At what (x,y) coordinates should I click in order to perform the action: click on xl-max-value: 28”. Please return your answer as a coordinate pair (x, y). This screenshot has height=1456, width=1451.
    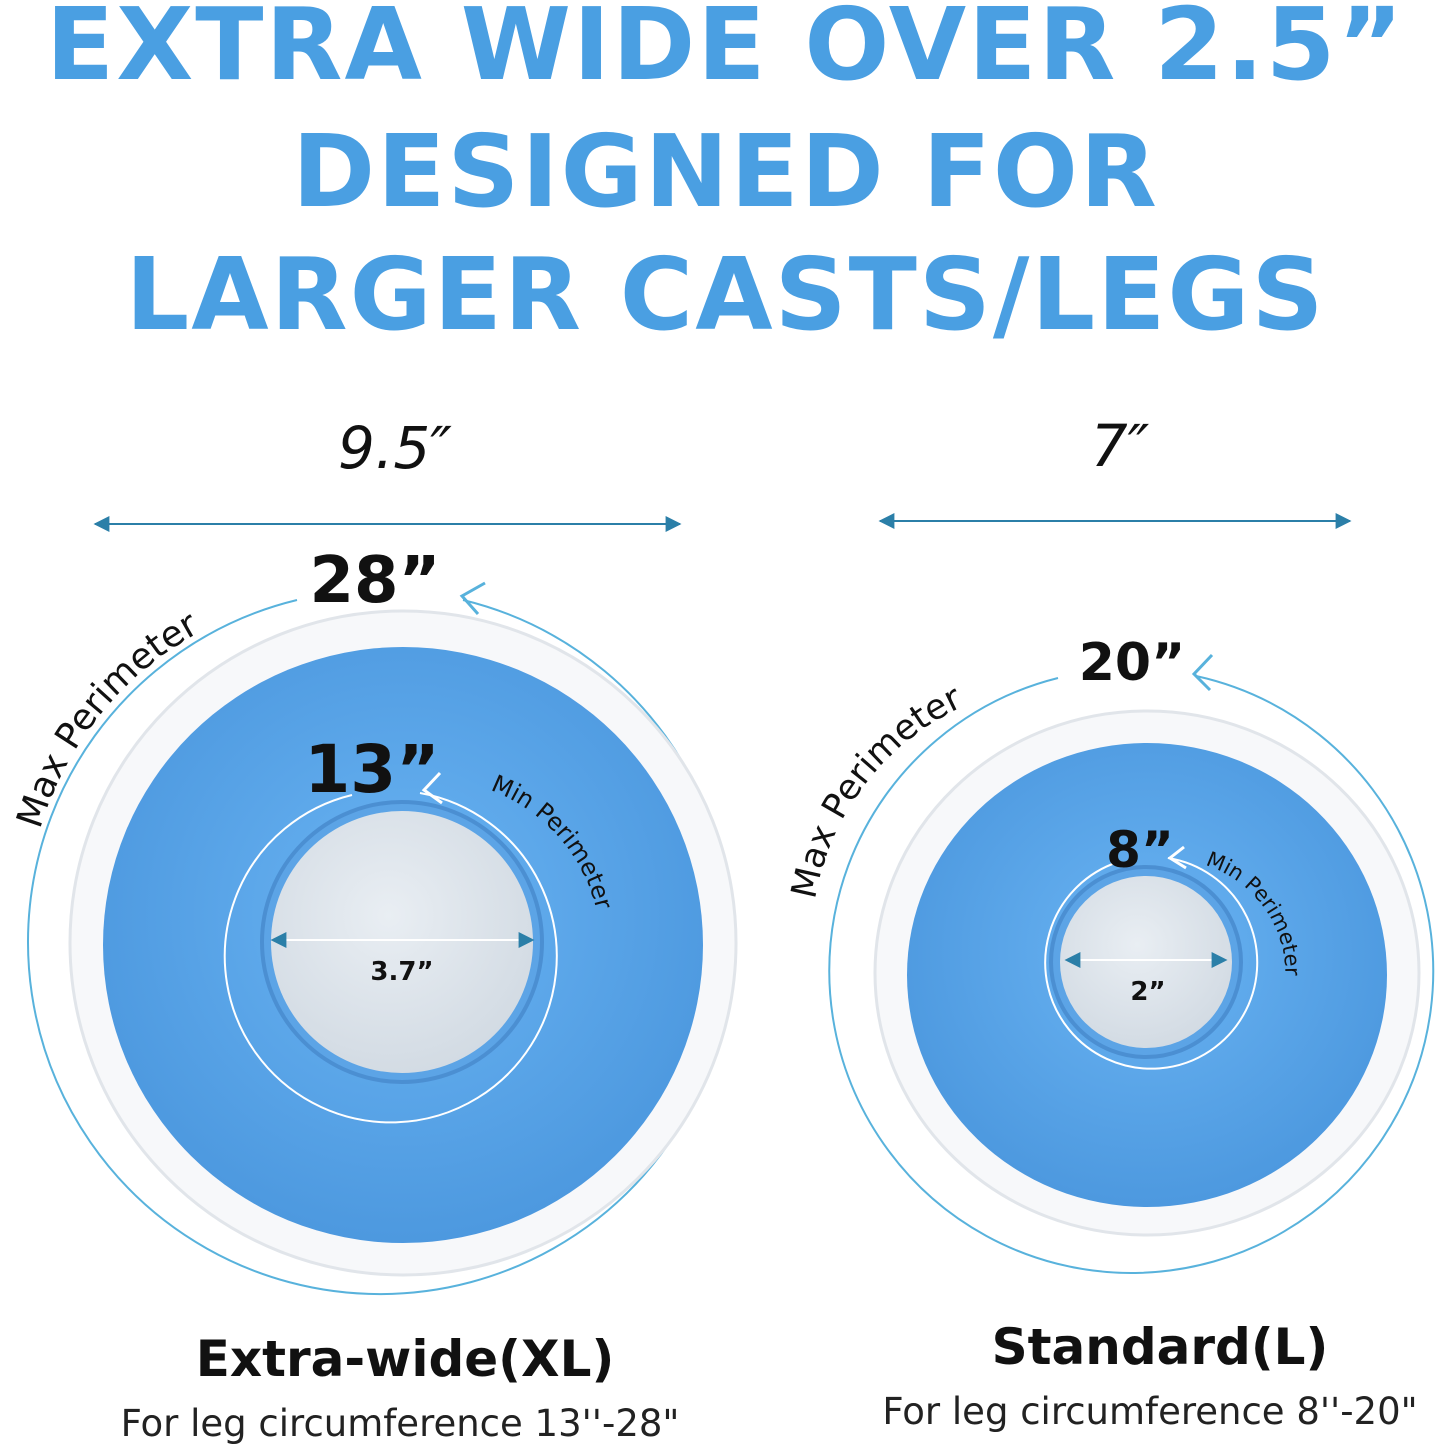
    Looking at the image, I should click on (374, 581).